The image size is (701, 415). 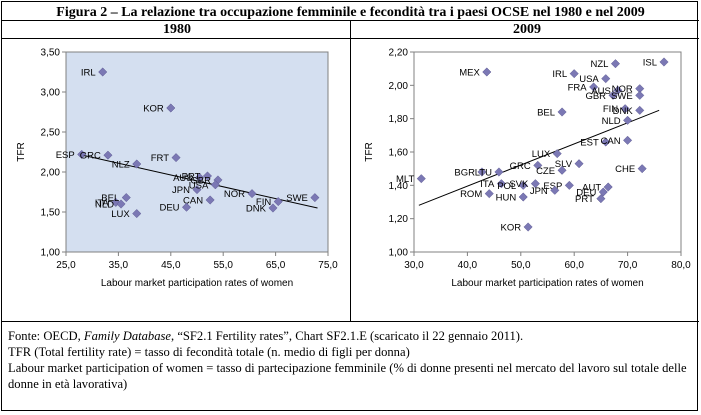 I want to click on data-point-bgr, so click(x=482, y=172).